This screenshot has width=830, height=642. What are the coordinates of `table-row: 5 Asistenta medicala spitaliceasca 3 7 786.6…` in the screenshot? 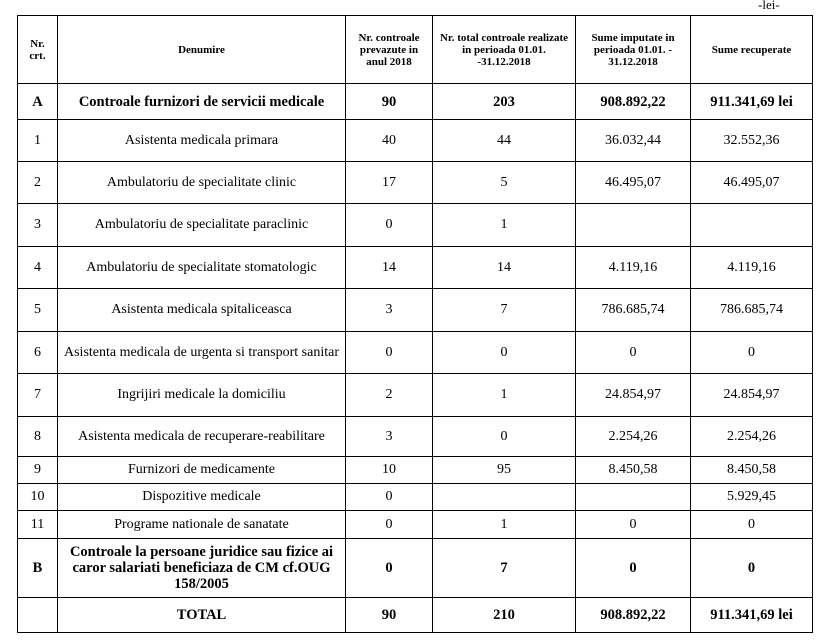 It's located at (415, 310).